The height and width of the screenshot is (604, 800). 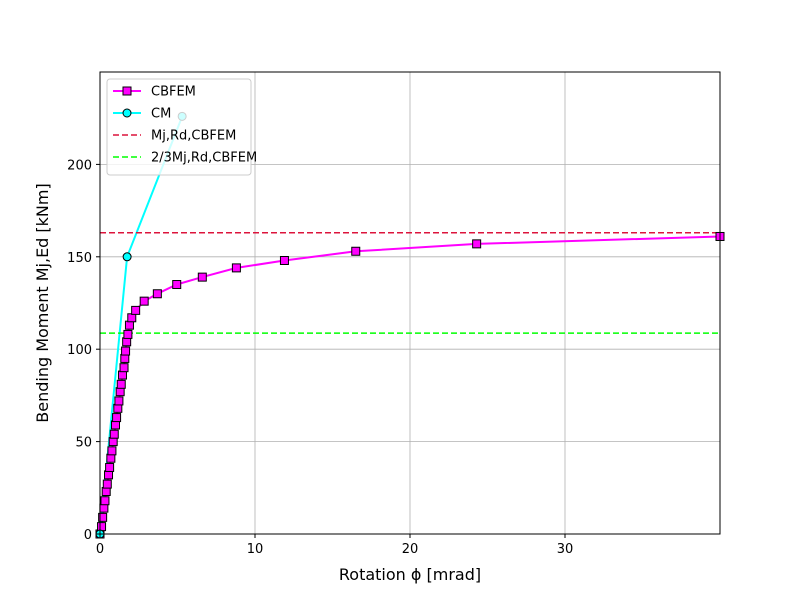 What do you see at coordinates (83, 443) in the screenshot?
I see `y-tick-label: 50` at bounding box center [83, 443].